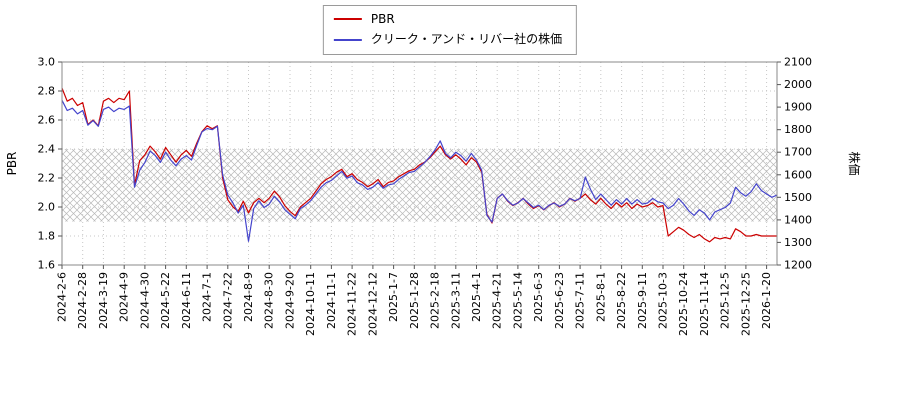 This screenshot has width=900, height=400. What do you see at coordinates (382, 19) in the screenshot?
I see `legend-label-pbr: PBR` at bounding box center [382, 19].